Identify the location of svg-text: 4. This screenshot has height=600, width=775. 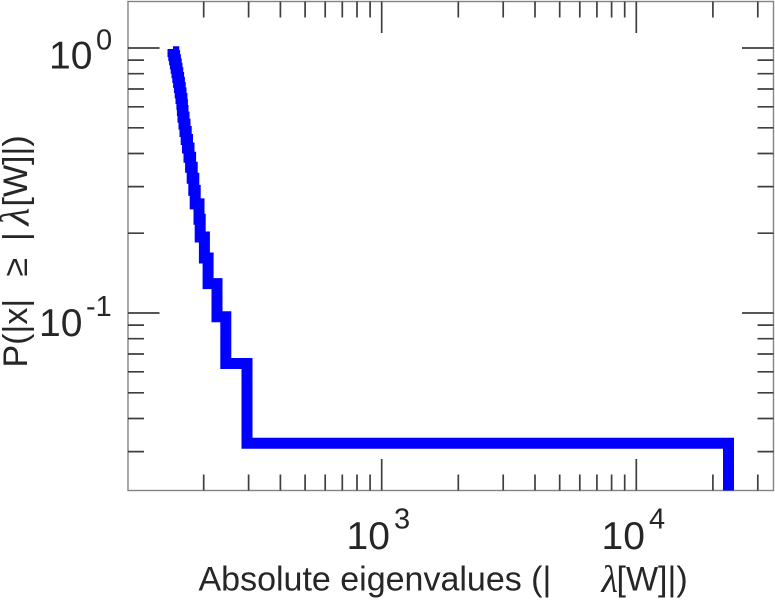
(657, 519).